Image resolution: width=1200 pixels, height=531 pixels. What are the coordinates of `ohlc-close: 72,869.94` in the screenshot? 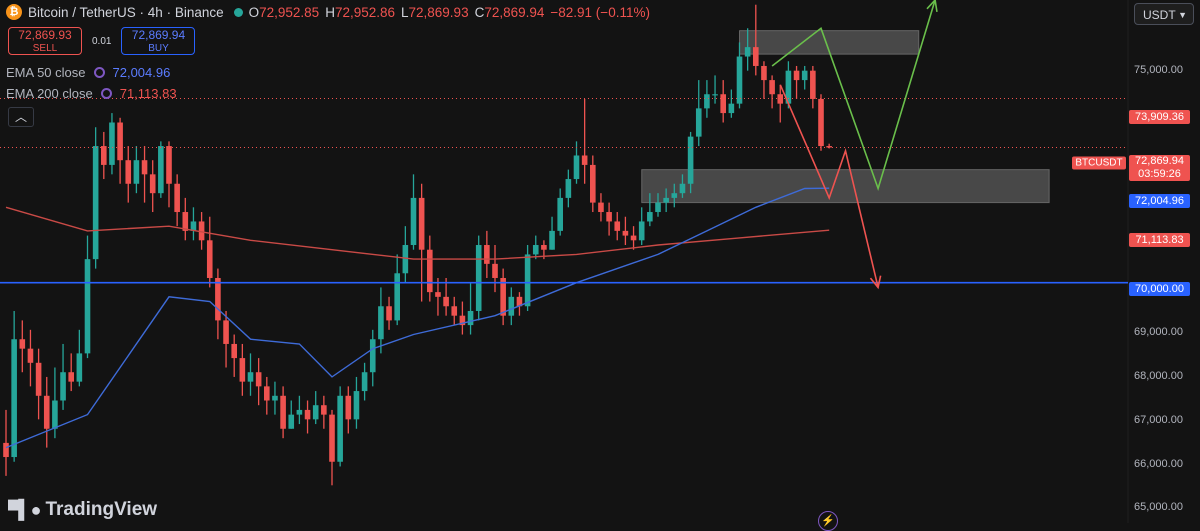 It's located at (514, 12).